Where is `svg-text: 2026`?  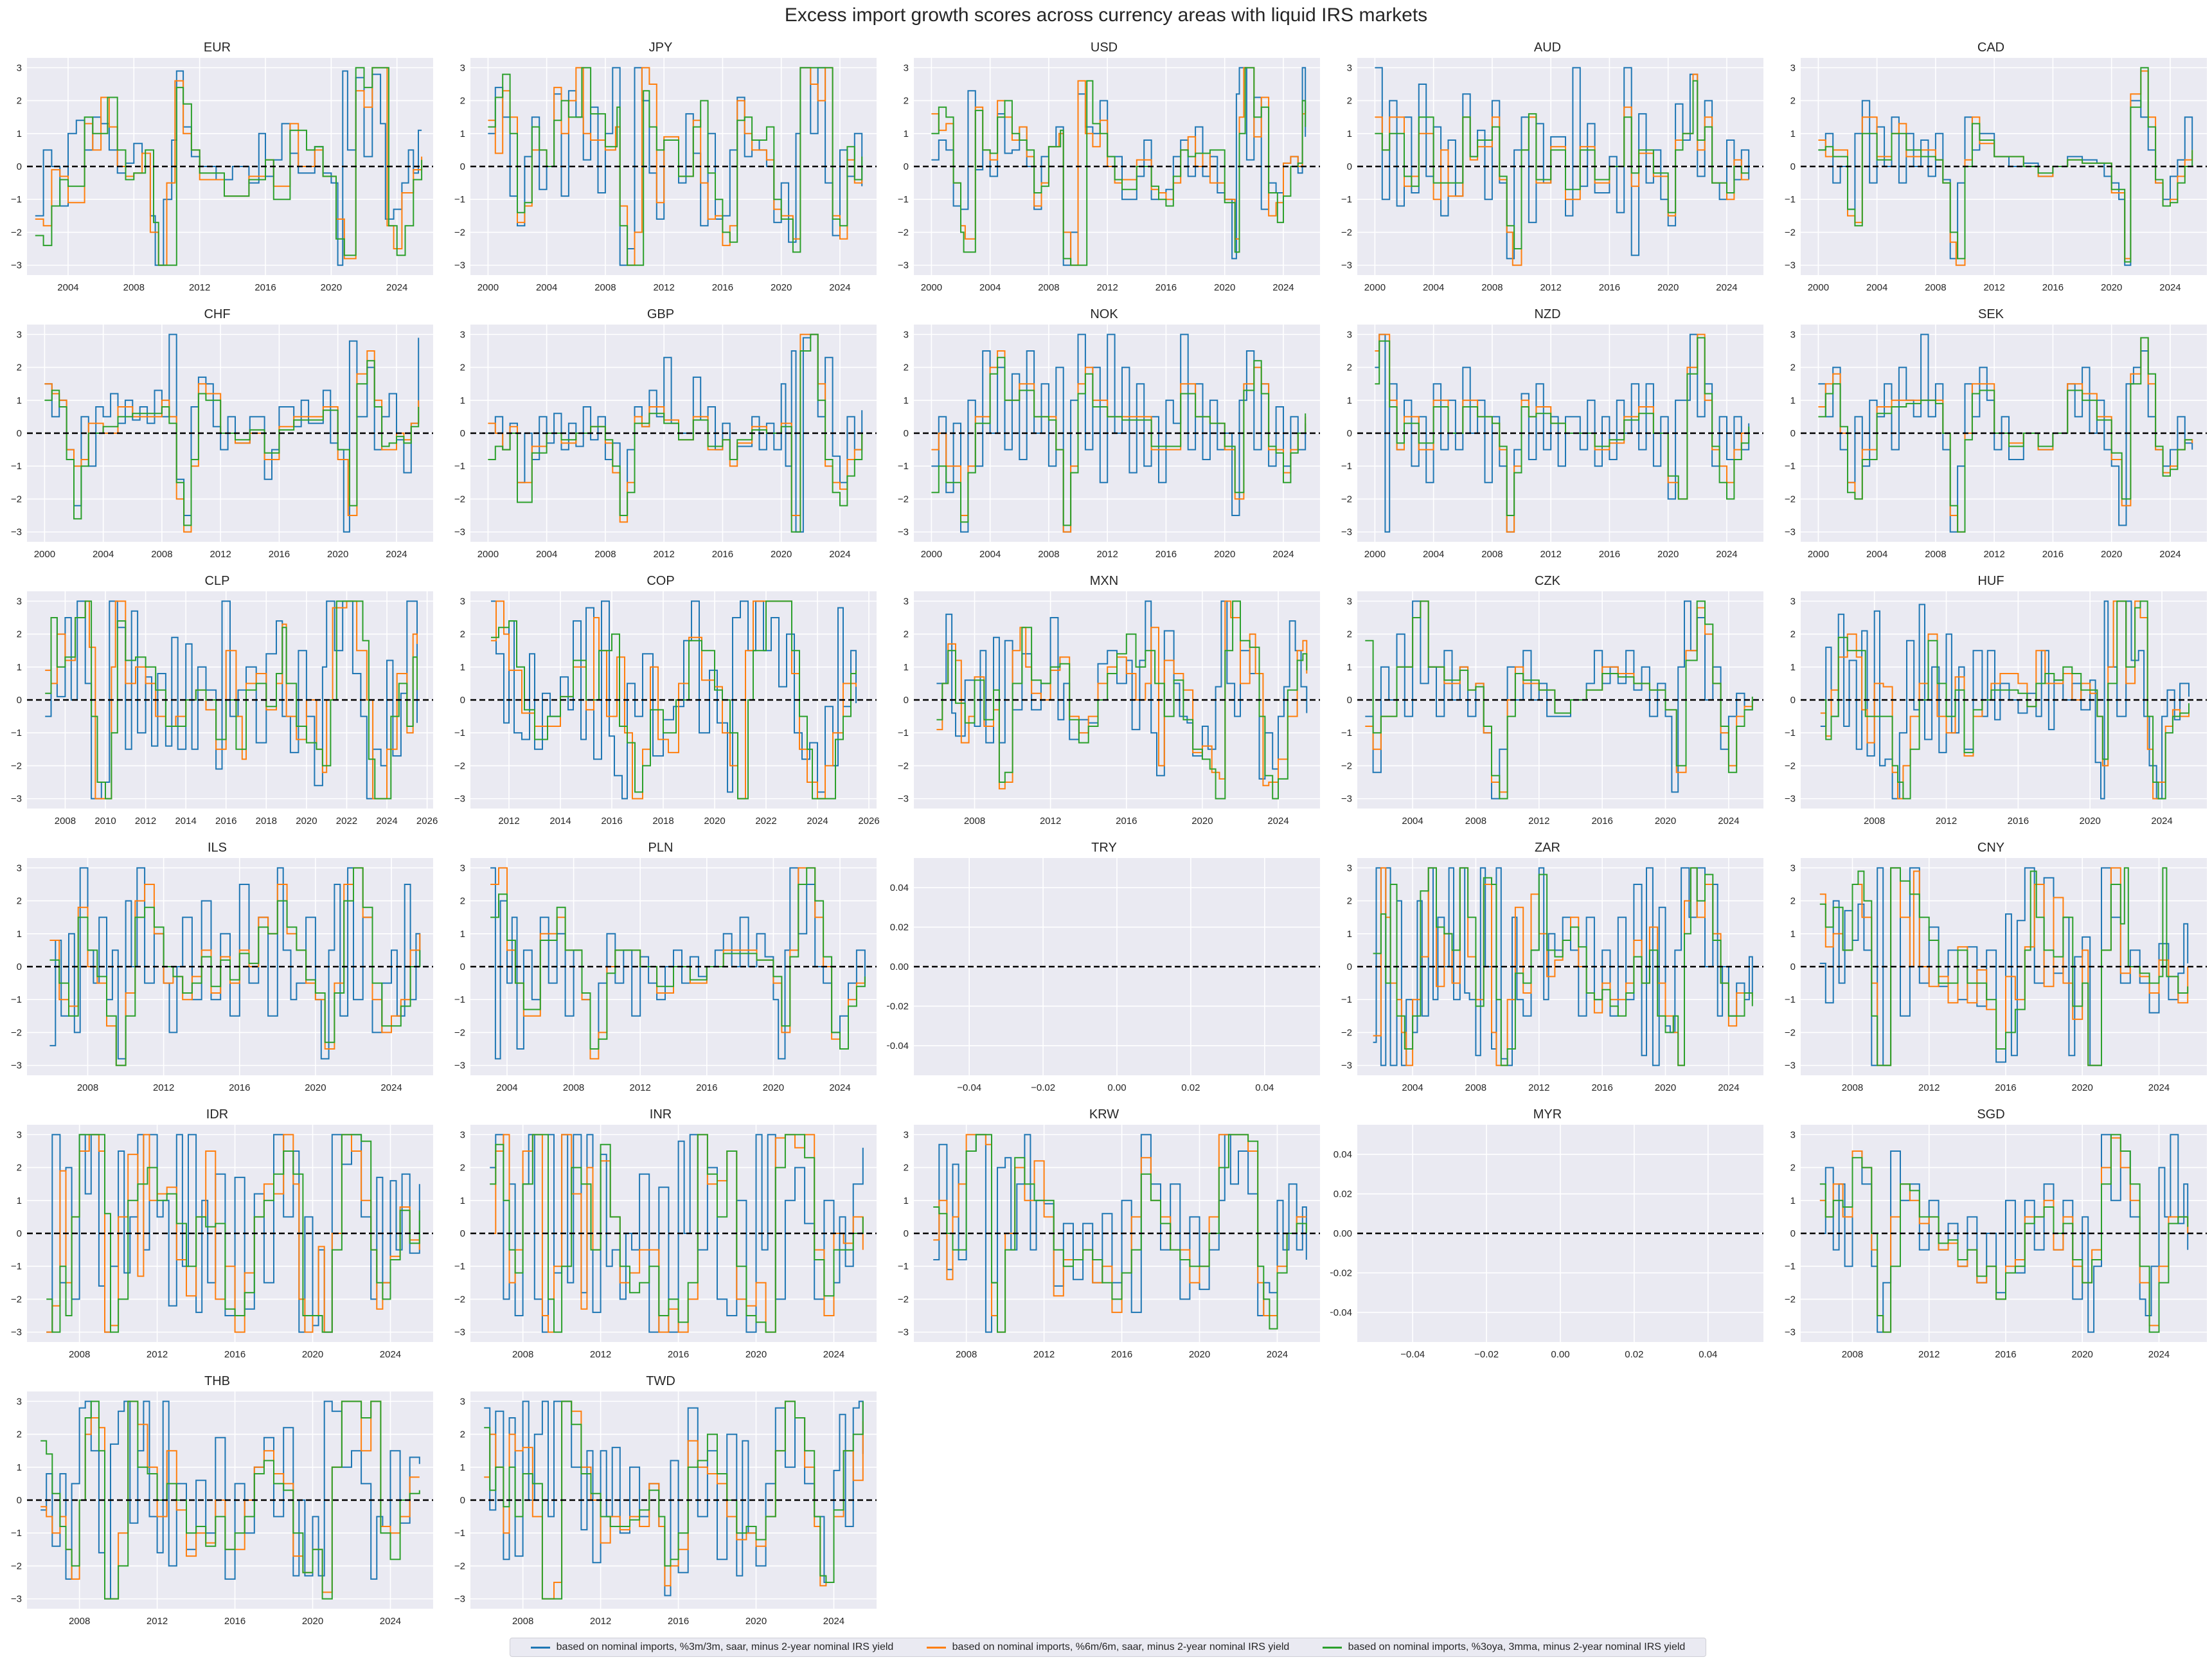
svg-text: 2026 is located at coordinates (427, 822).